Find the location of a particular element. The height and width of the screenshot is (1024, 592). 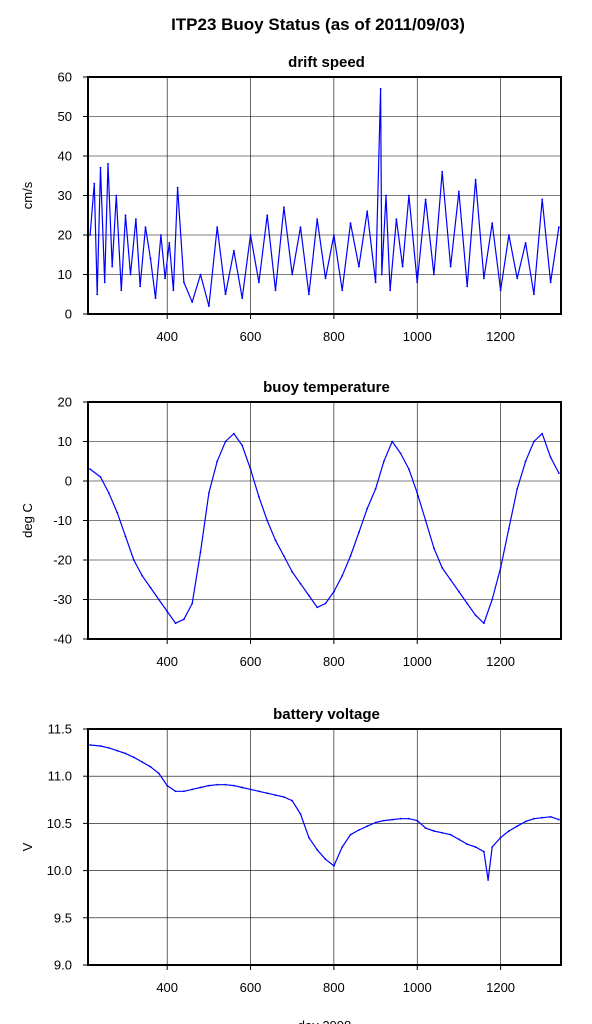

x-tick-label: 1200 is located at coordinates (500, 661).